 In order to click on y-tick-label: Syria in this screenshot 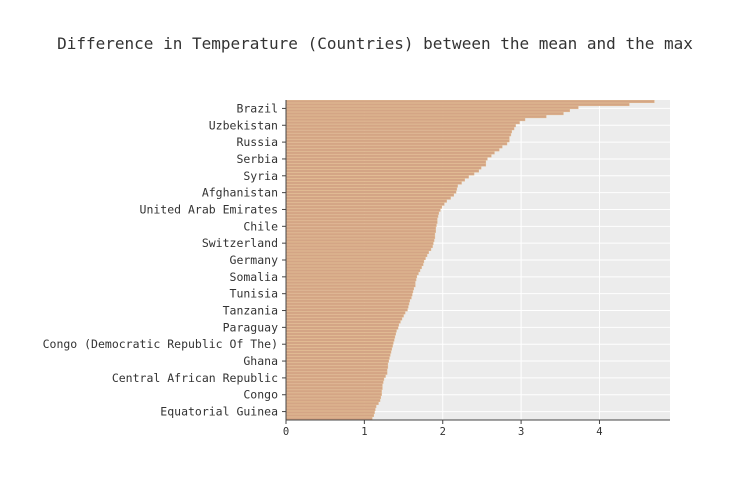, I will do `click(260, 176)`.